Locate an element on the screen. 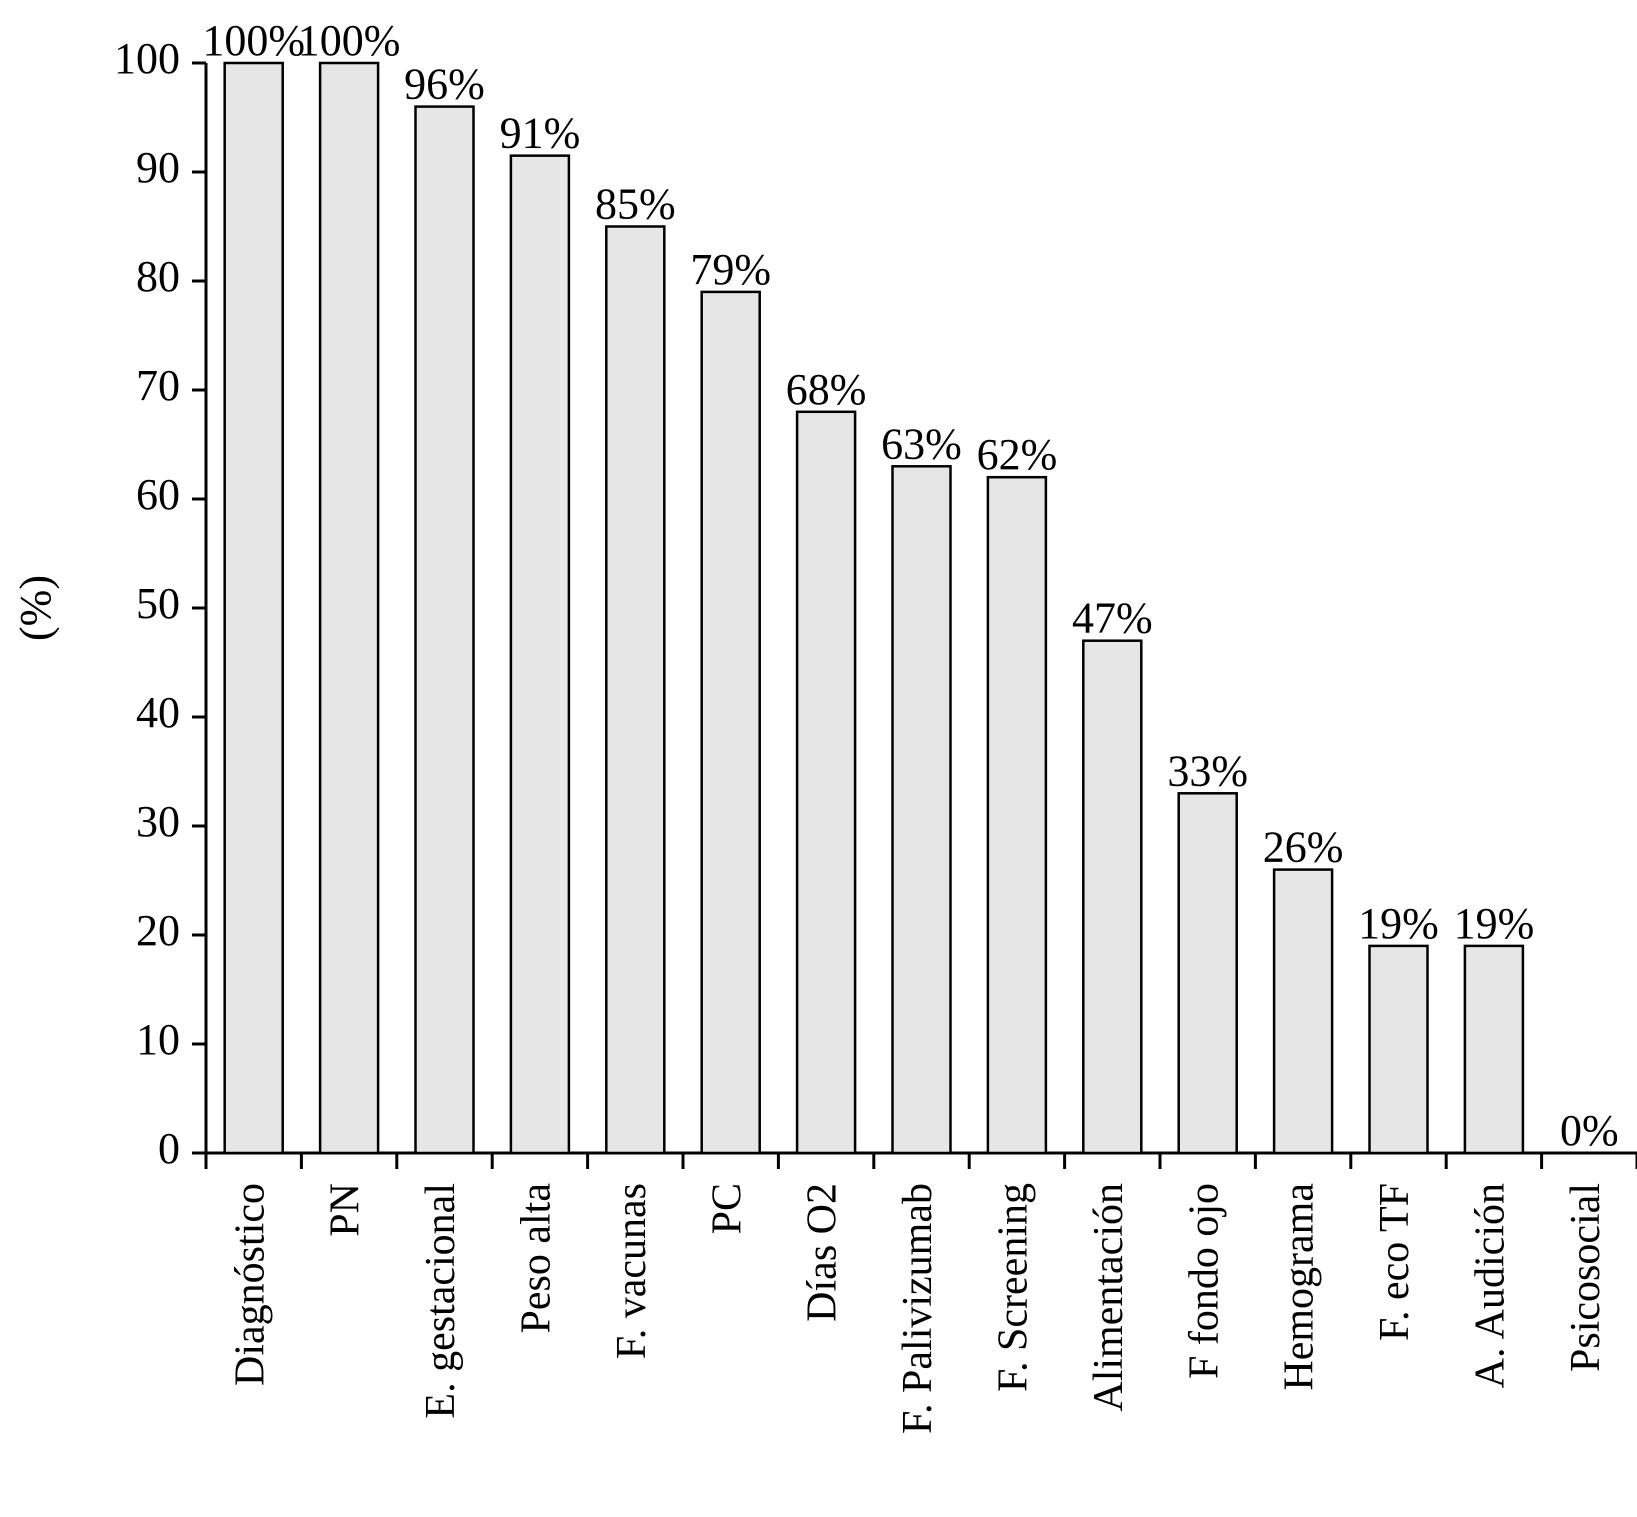 The height and width of the screenshot is (1517, 1637). y-tick-label: 30 is located at coordinates (158, 821).